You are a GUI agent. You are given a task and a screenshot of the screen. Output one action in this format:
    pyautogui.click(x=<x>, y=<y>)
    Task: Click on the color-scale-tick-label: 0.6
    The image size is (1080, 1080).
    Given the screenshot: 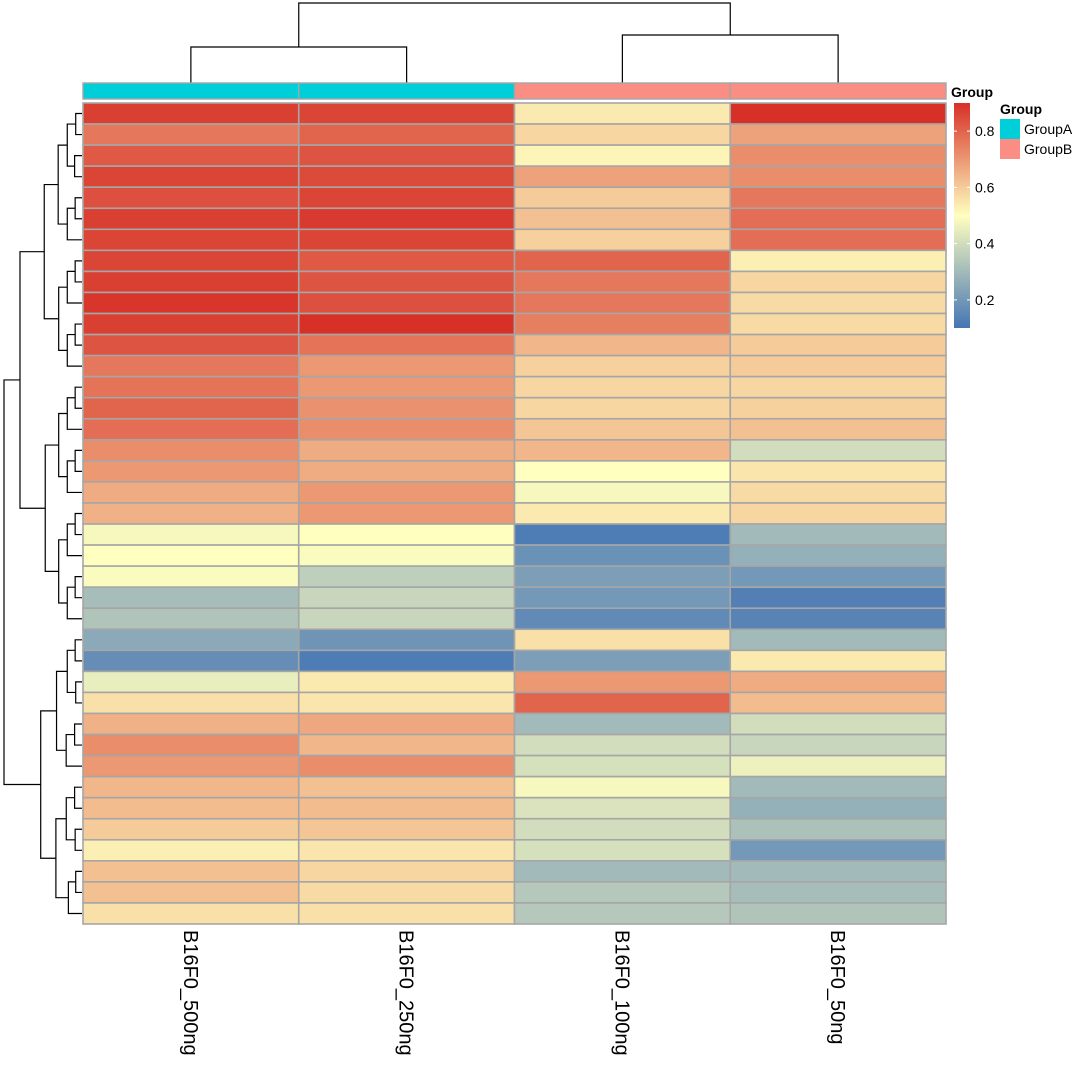 What is the action you would take?
    pyautogui.click(x=985, y=187)
    